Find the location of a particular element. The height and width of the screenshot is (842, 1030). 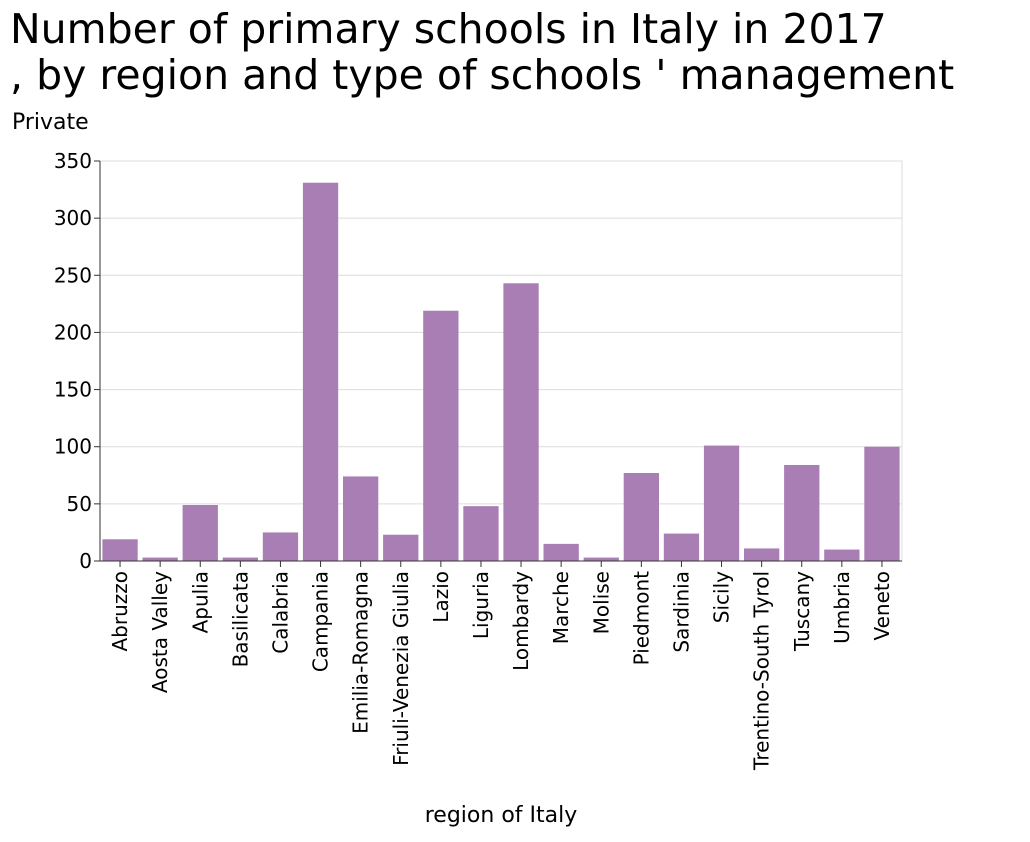

y-tick-label: 250 is located at coordinates (73, 275).